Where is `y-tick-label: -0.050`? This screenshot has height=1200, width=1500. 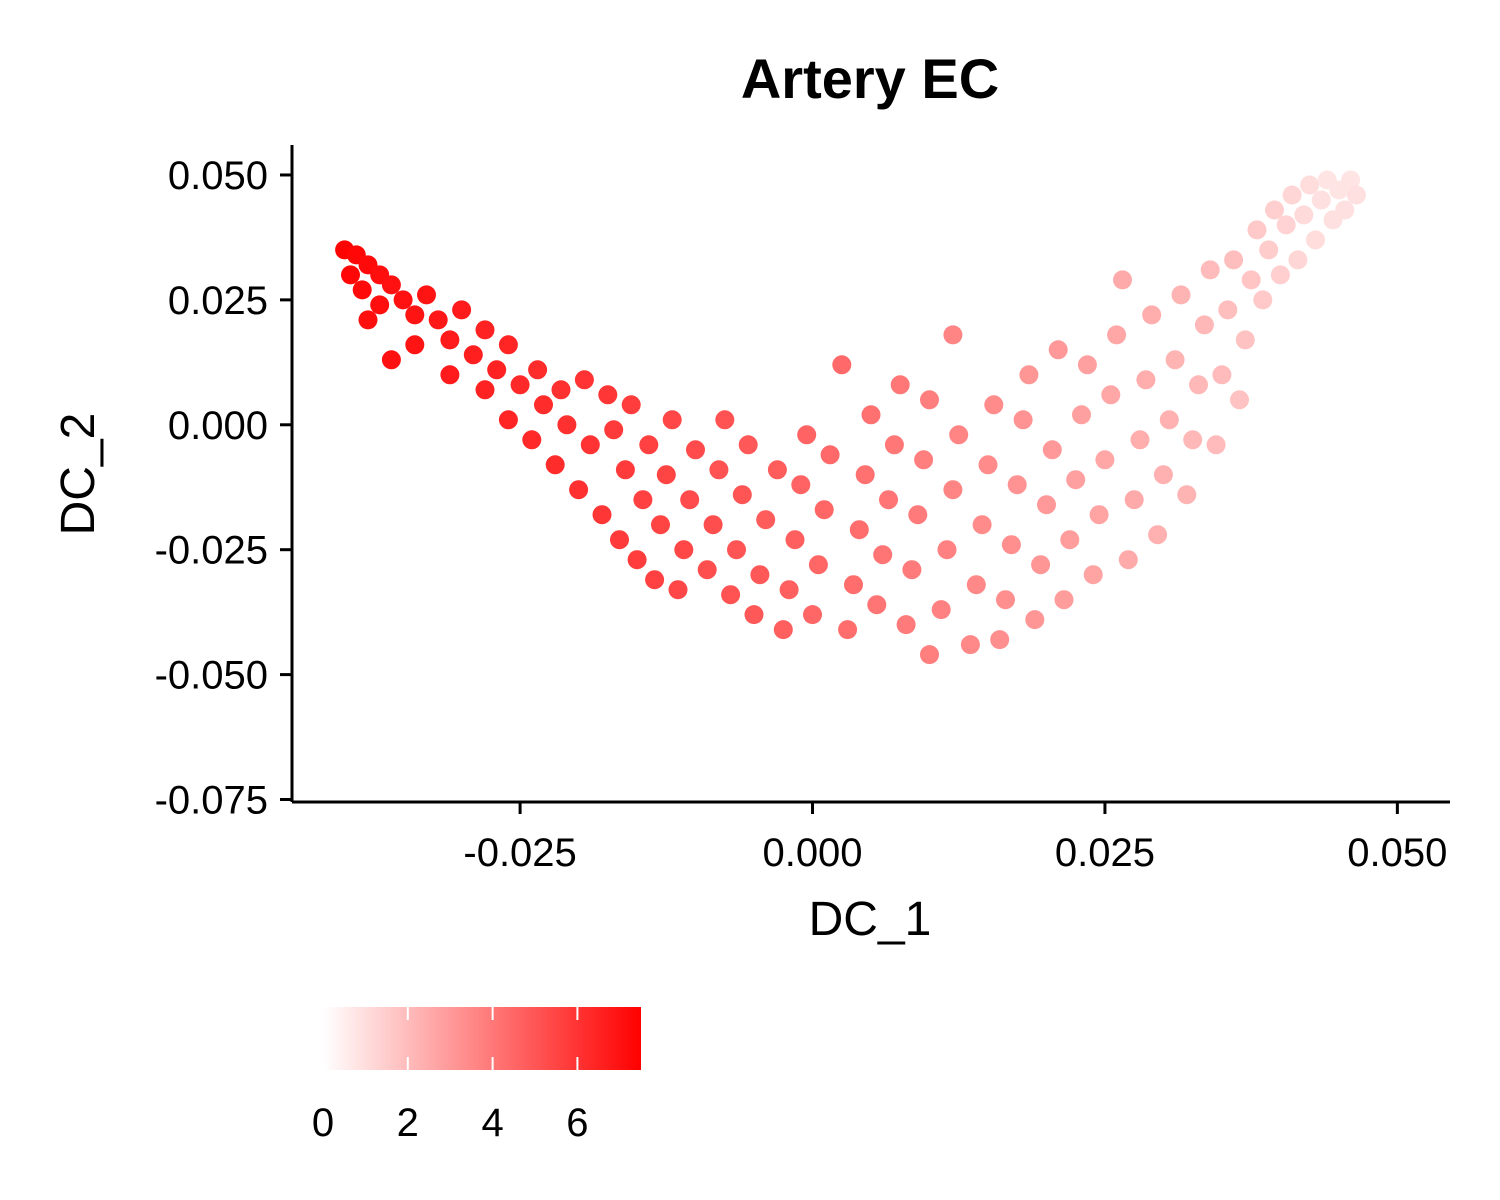
y-tick-label: -0.050 is located at coordinates (211, 676).